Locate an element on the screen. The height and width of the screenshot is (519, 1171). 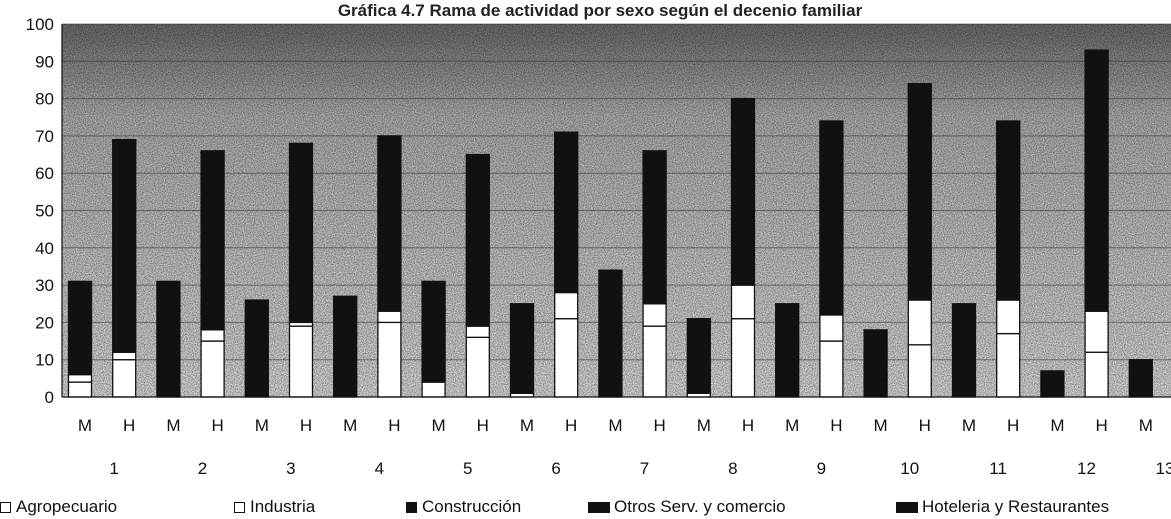
legend-label: Agropecuario is located at coordinates (67, 506).